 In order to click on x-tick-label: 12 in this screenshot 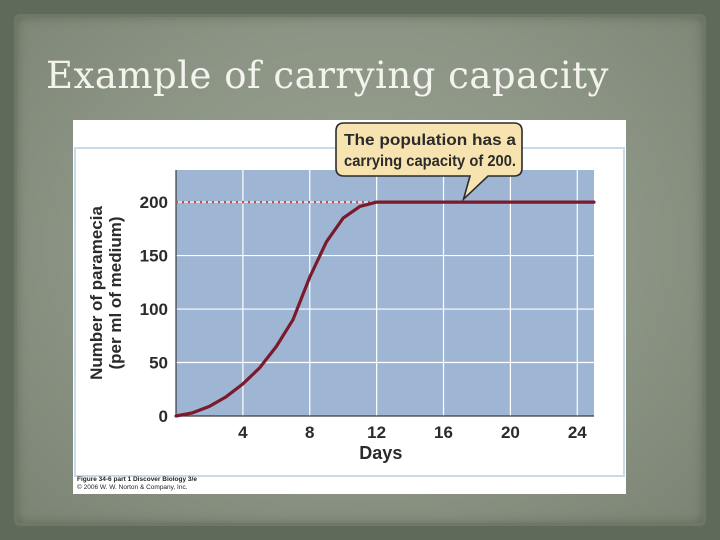, I will do `click(376, 432)`.